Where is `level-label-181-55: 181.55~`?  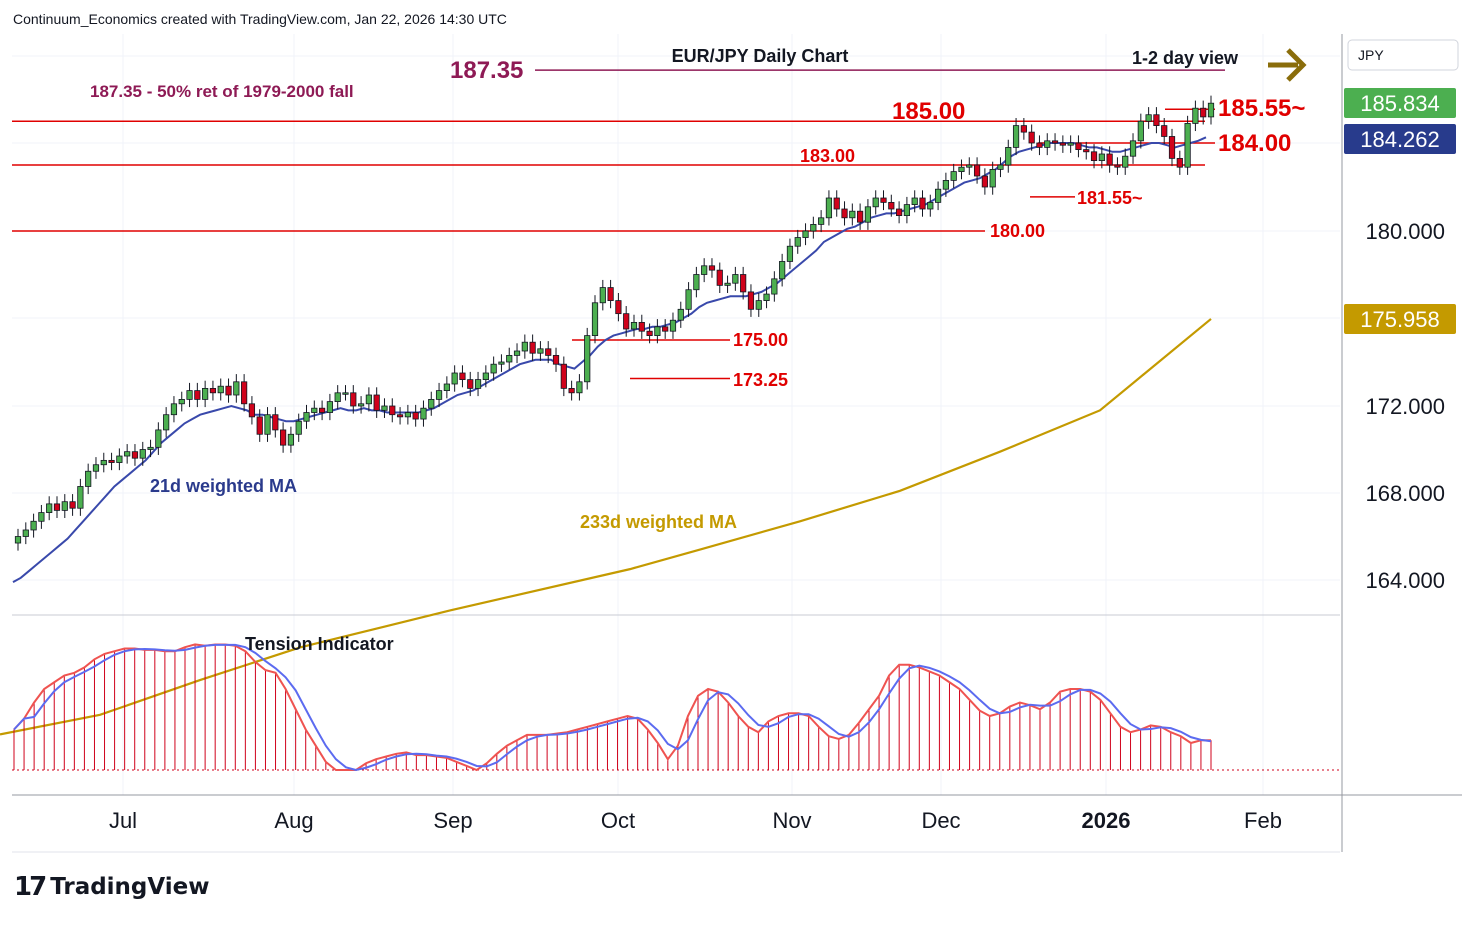 level-label-181-55: 181.55~ is located at coordinates (1110, 198).